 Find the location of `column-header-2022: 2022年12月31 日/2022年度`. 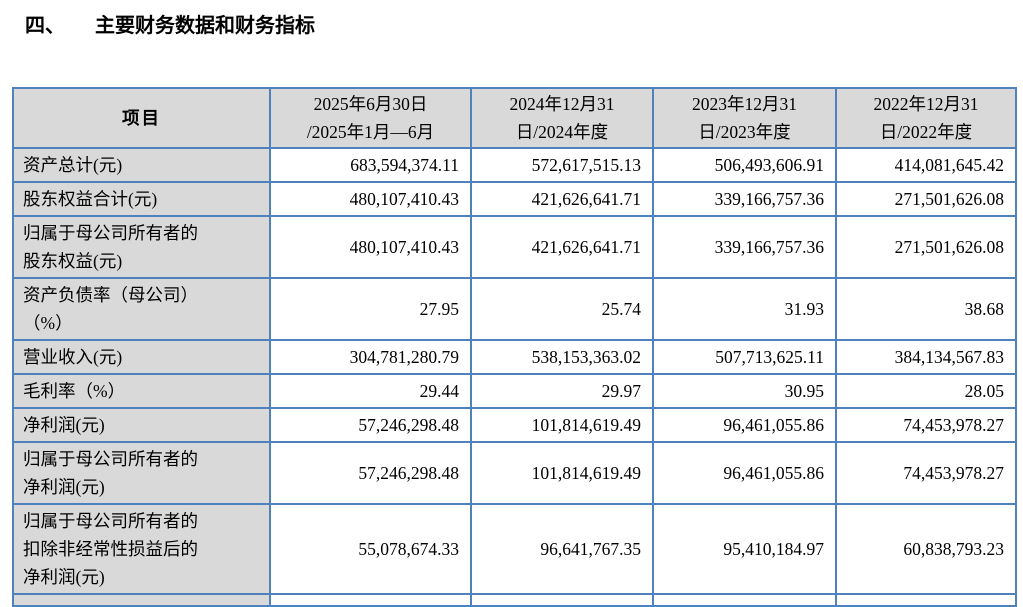

column-header-2022: 2022年12月31 日/2022年度 is located at coordinates (926, 118).